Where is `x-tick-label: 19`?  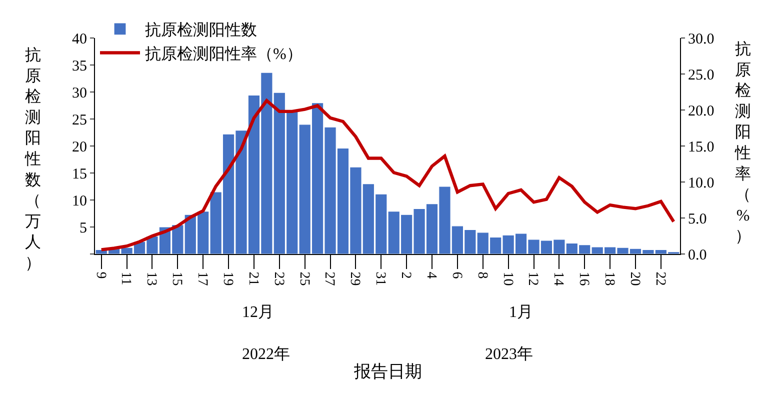 x-tick-label: 19 is located at coordinates (227, 279).